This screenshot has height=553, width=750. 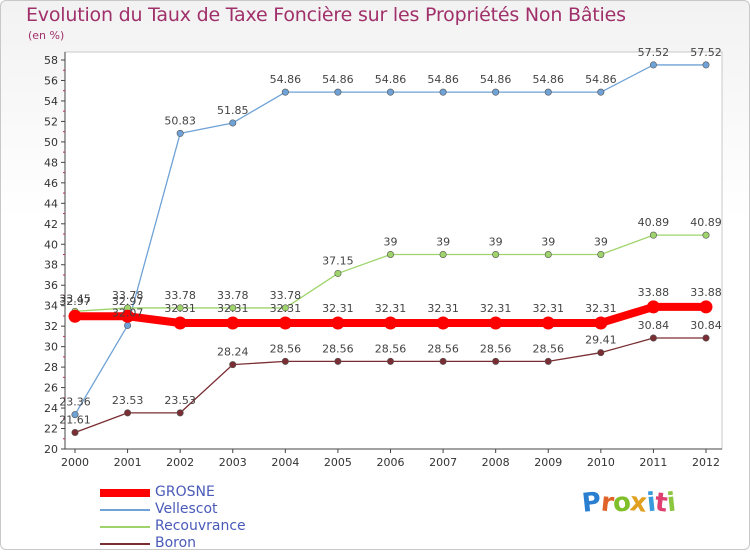 I want to click on y-tick-label: 46, so click(x=51, y=183).